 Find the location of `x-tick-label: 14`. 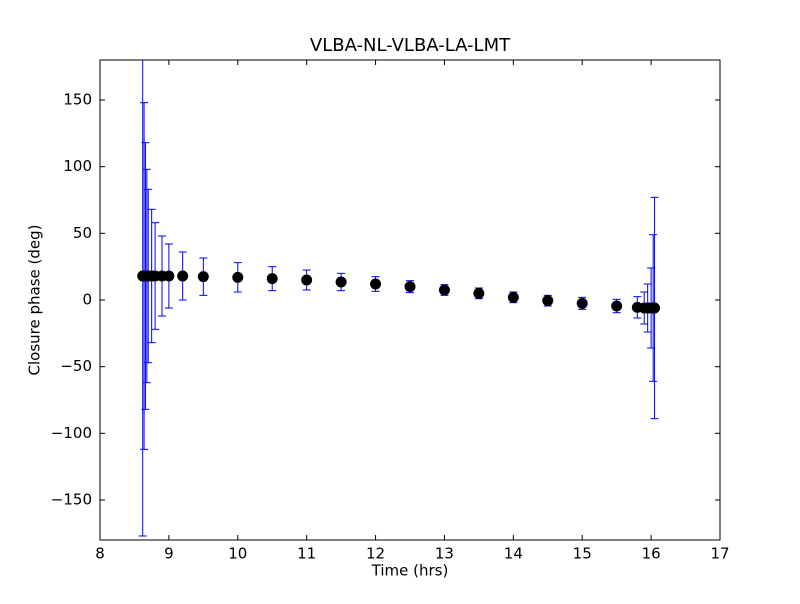

x-tick-label: 14 is located at coordinates (513, 554).